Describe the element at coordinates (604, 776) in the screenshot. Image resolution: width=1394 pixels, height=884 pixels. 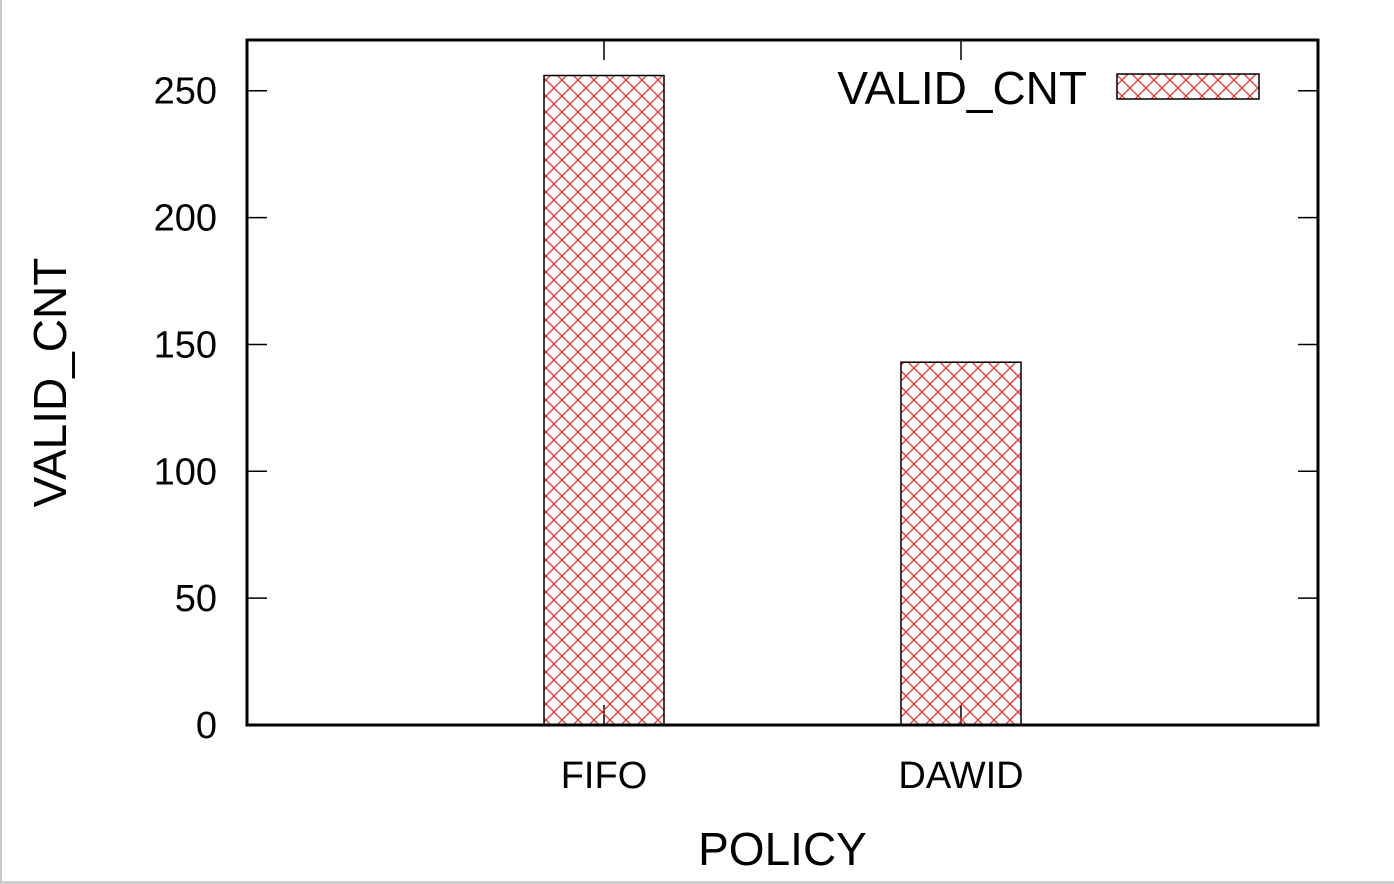
I see `x-tick-label: FIFO` at that location.